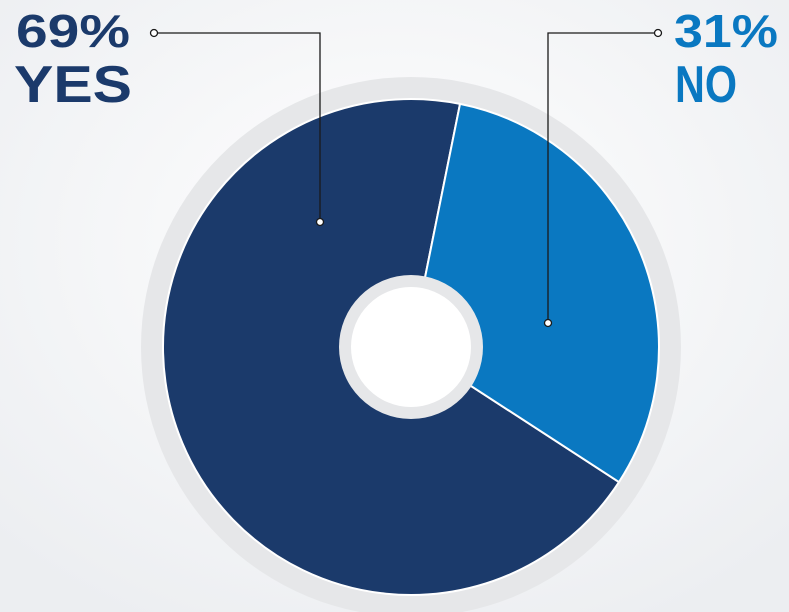 This screenshot has height=612, width=789. What do you see at coordinates (73, 31) in the screenshot?
I see `value-label: 69%` at bounding box center [73, 31].